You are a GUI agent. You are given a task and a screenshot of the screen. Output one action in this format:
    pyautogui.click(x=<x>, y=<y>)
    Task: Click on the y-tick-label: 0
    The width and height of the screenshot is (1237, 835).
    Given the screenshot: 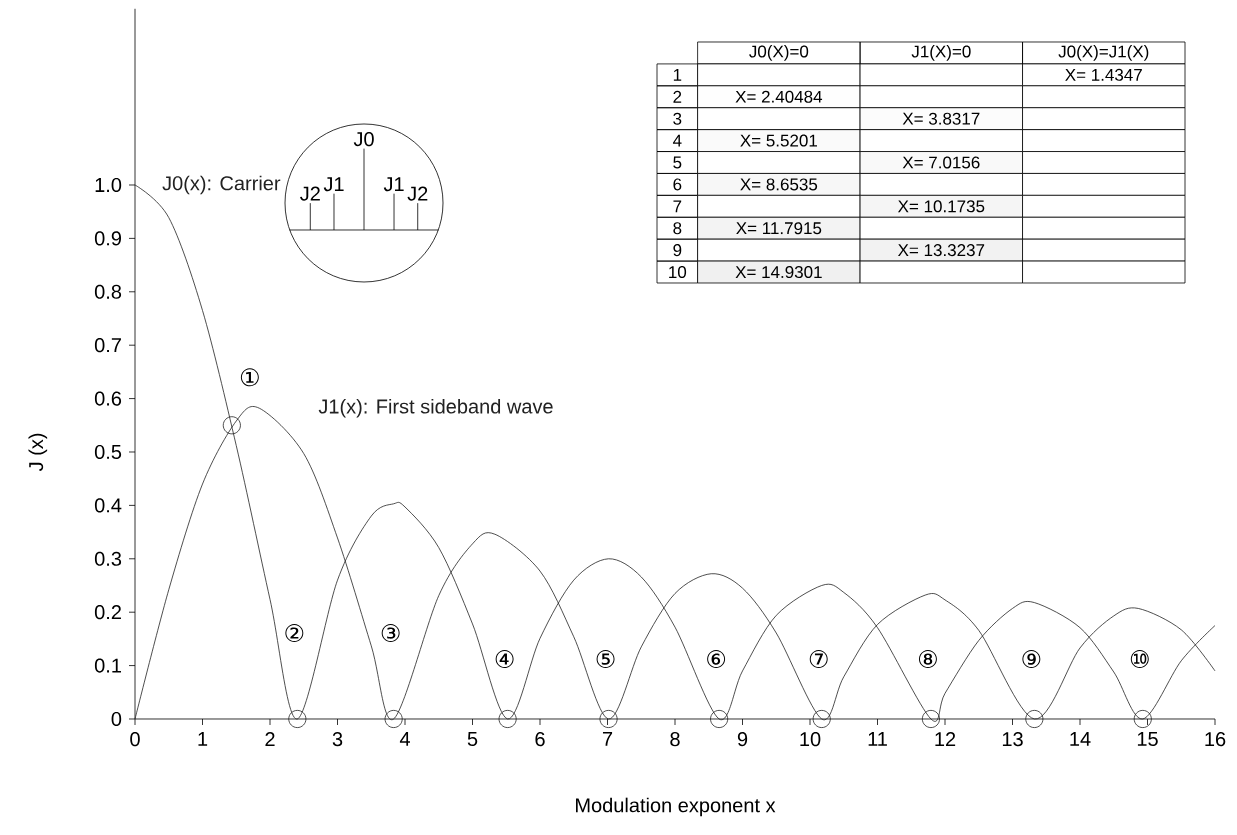 What is the action you would take?
    pyautogui.click(x=116, y=719)
    